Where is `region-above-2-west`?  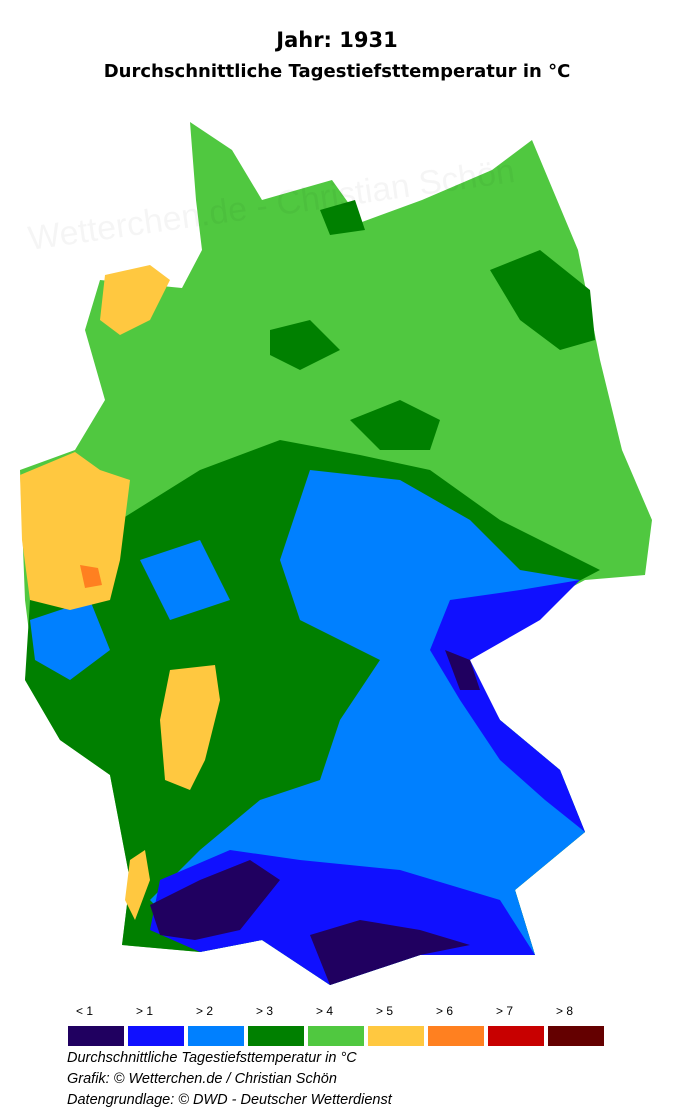
region-above-2-west is located at coordinates (130, 610).